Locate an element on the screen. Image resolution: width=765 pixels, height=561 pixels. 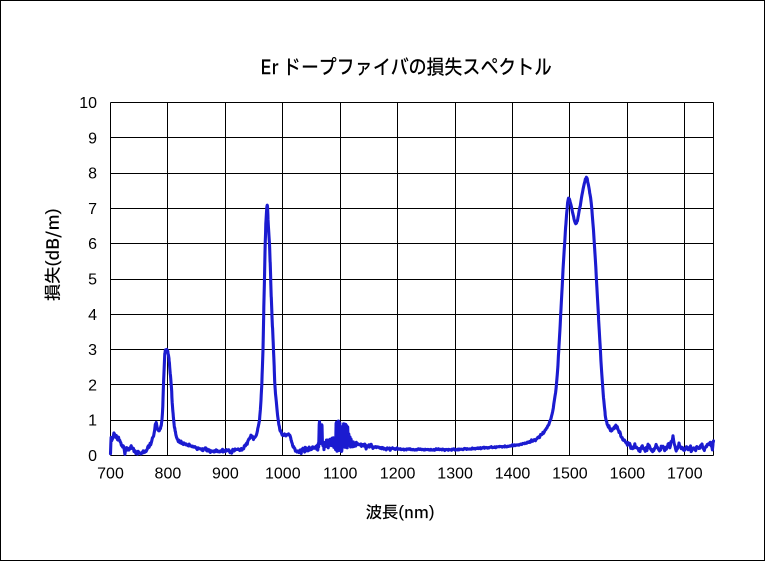
svg-text: 4 is located at coordinates (92, 315).